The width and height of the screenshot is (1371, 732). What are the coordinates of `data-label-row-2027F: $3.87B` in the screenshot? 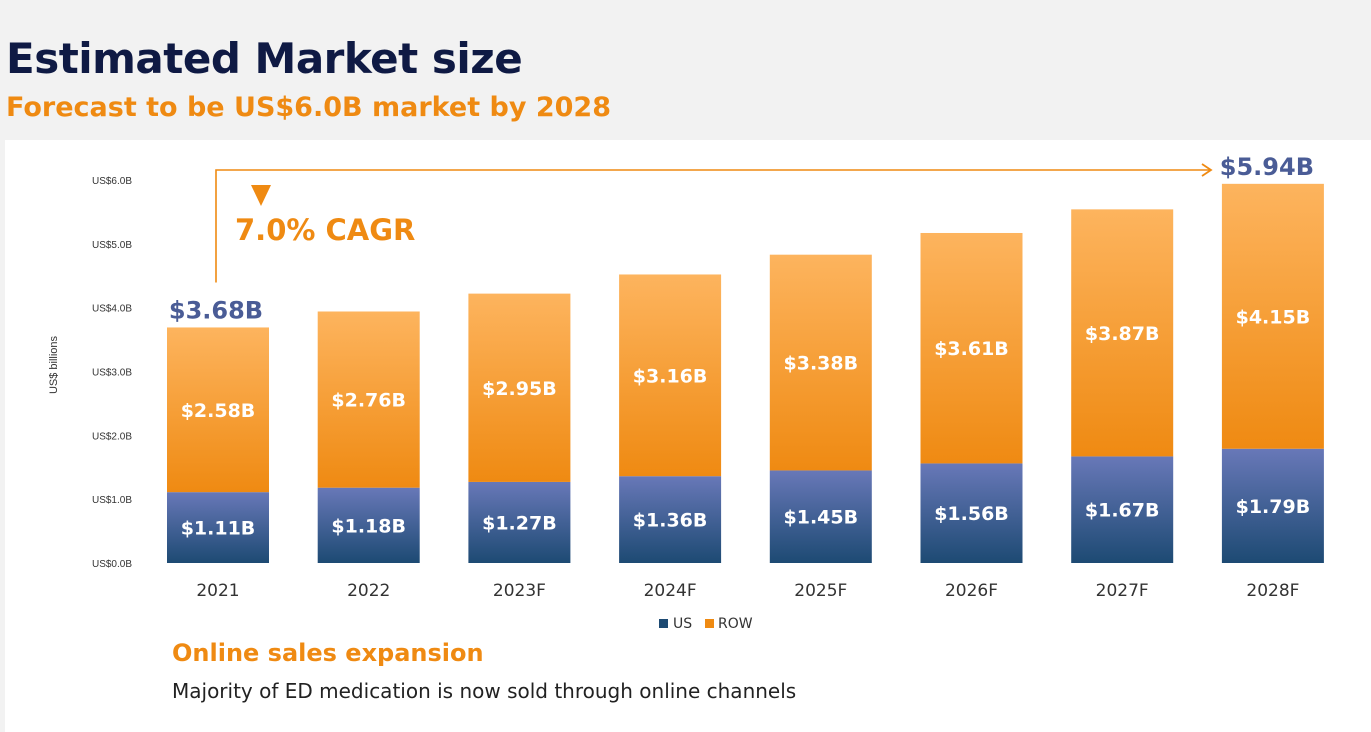 It's located at (1122, 334).